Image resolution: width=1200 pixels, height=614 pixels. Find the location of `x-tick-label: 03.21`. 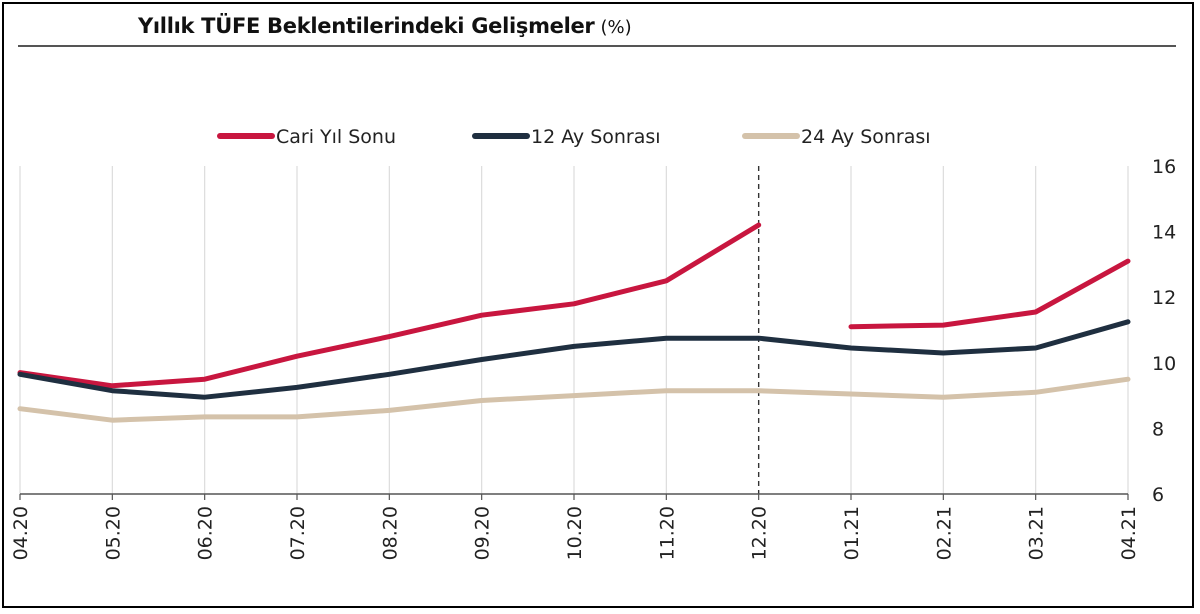

x-tick-label: 03.21 is located at coordinates (1037, 533).